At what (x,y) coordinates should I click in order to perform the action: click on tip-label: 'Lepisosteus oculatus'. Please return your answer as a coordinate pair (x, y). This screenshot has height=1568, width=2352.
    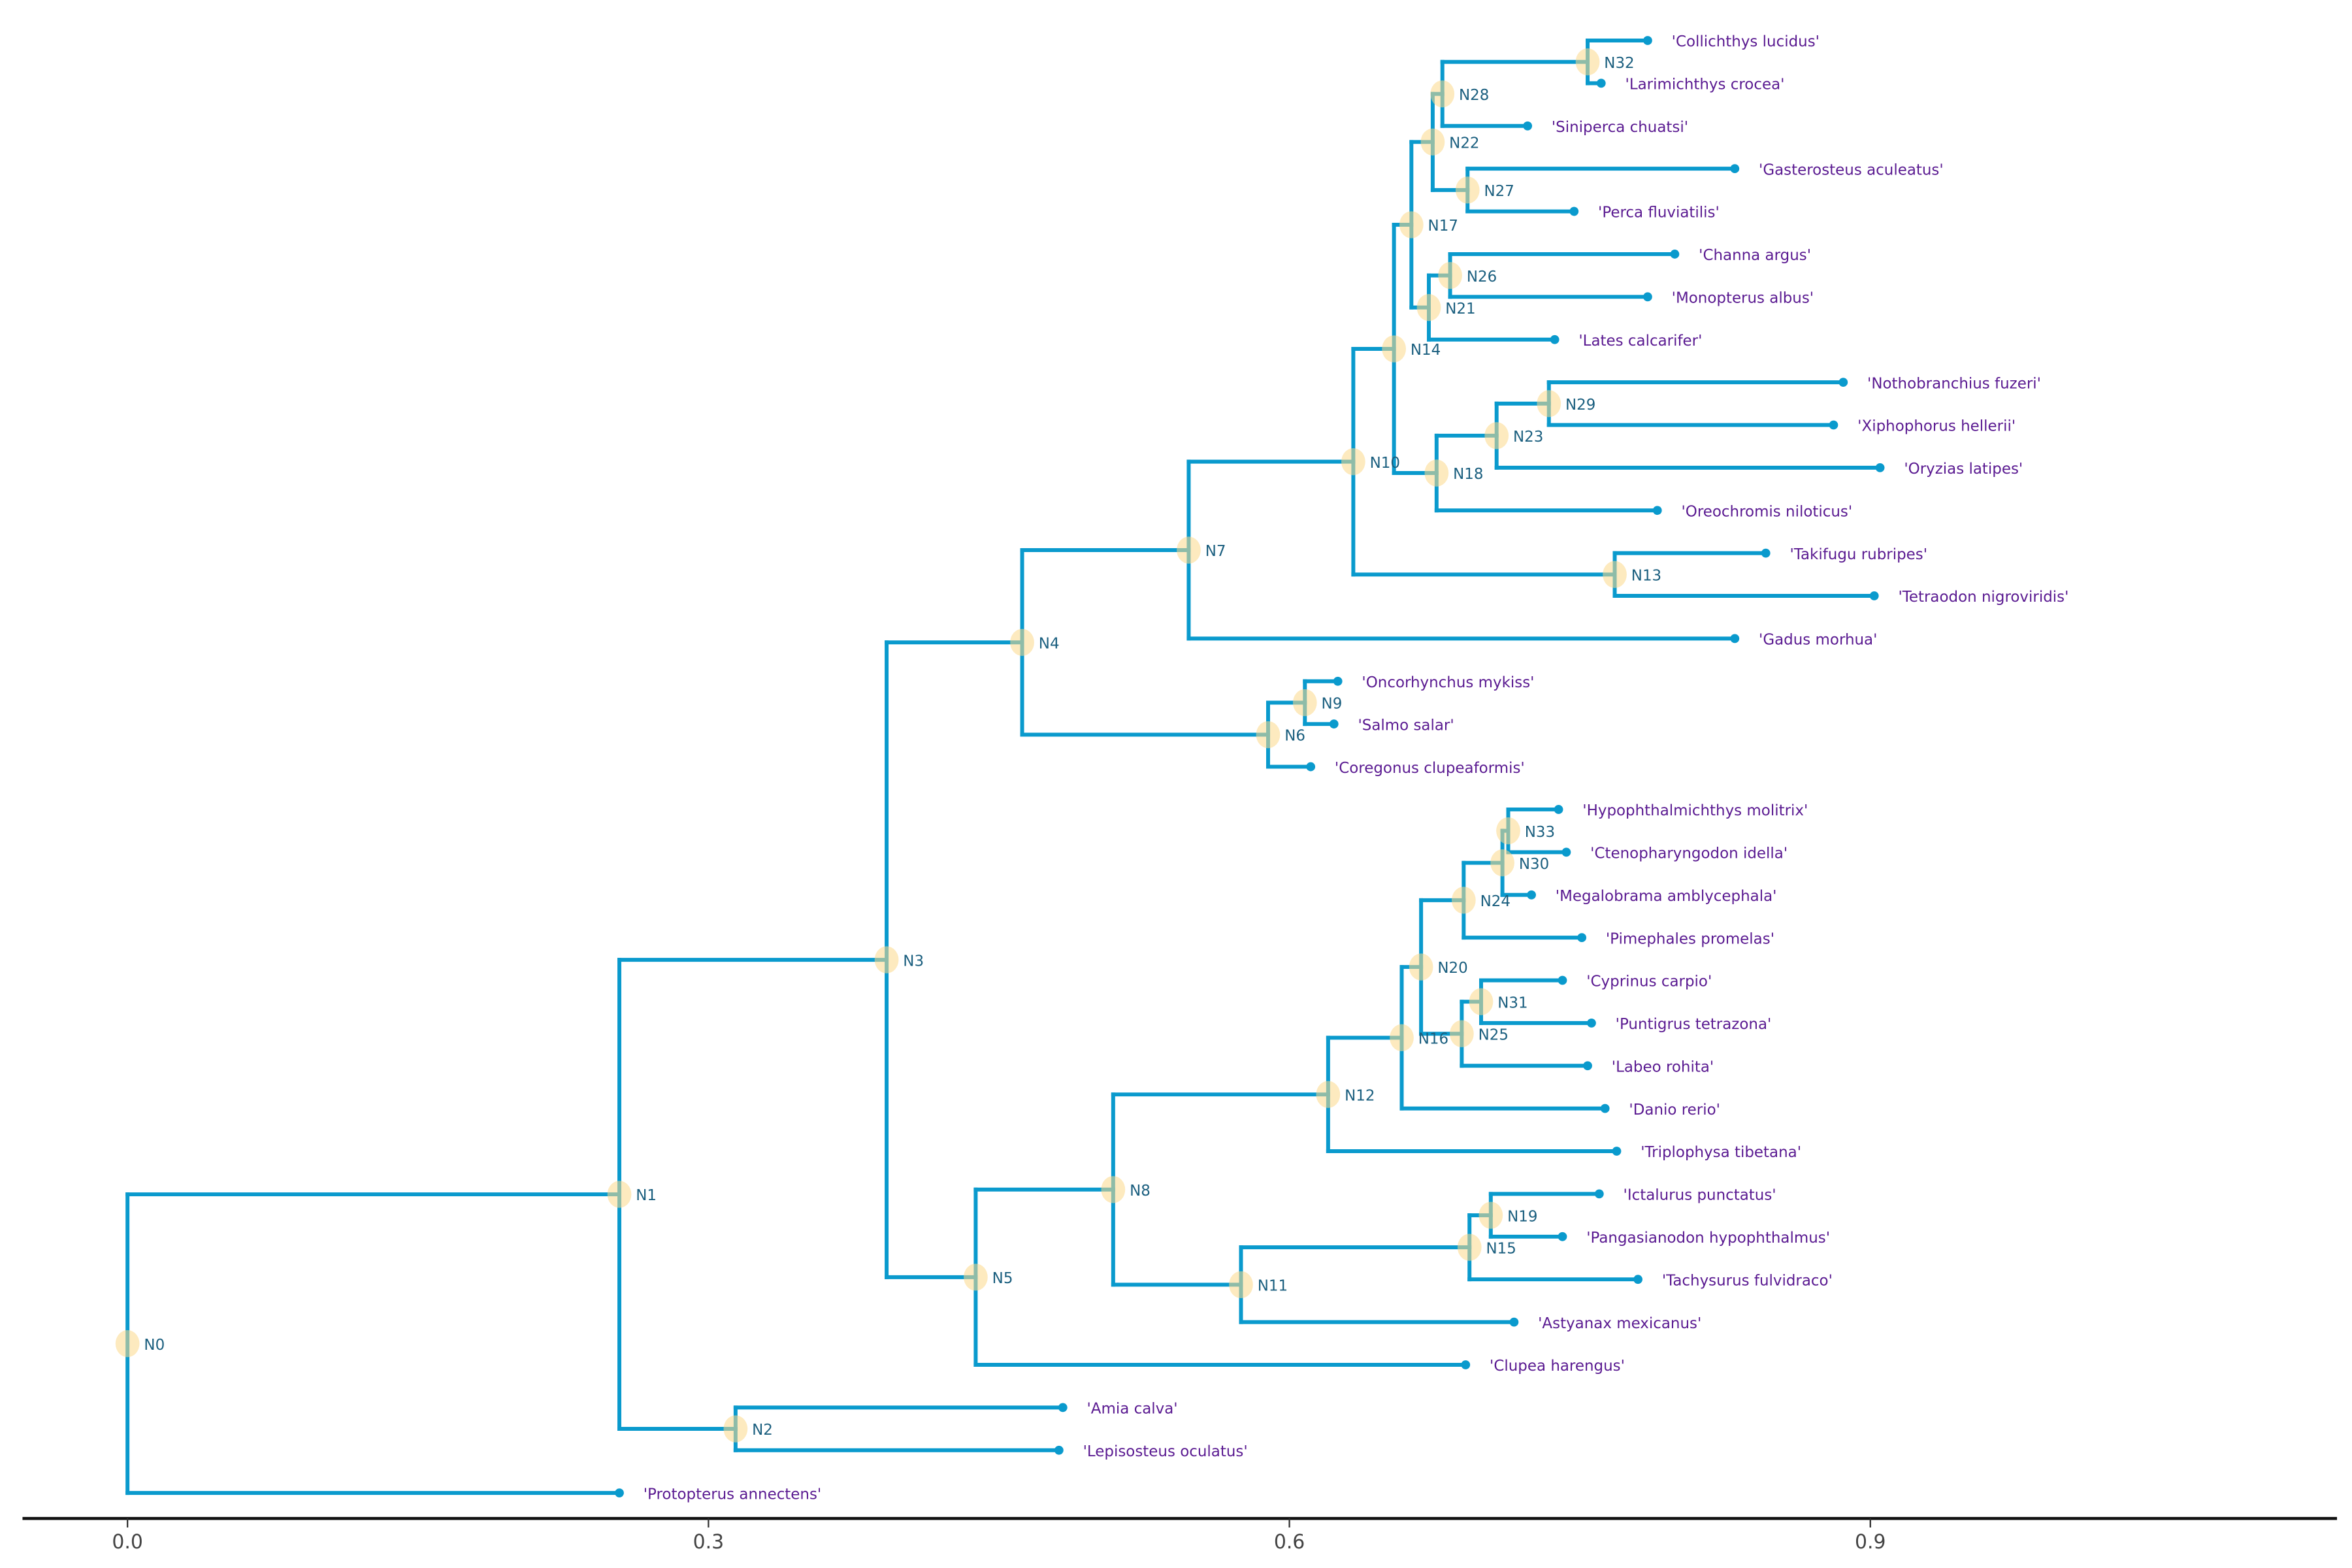
    Looking at the image, I should click on (1165, 1451).